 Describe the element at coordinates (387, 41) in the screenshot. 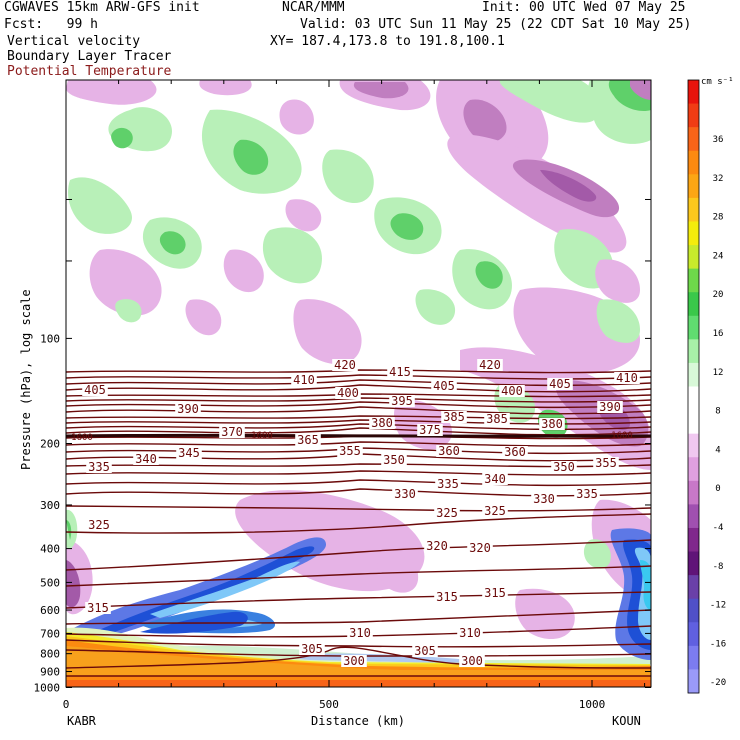

I see `xy-endpoints: XY= 187.4,173.8 to 191.8,100.1` at that location.